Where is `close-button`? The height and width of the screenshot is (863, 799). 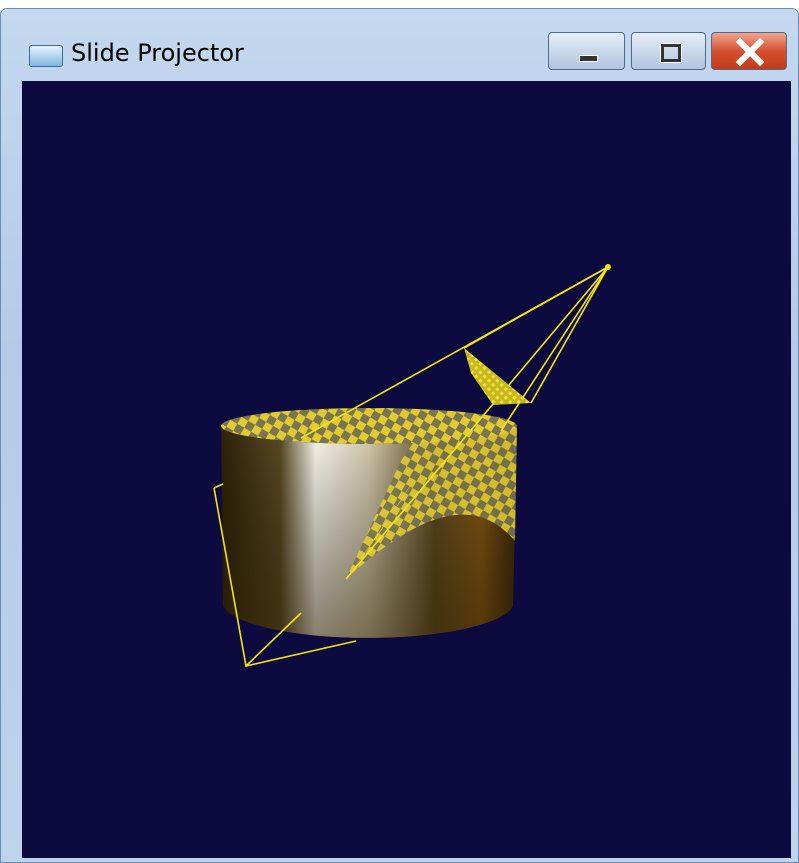
close-button is located at coordinates (749, 51).